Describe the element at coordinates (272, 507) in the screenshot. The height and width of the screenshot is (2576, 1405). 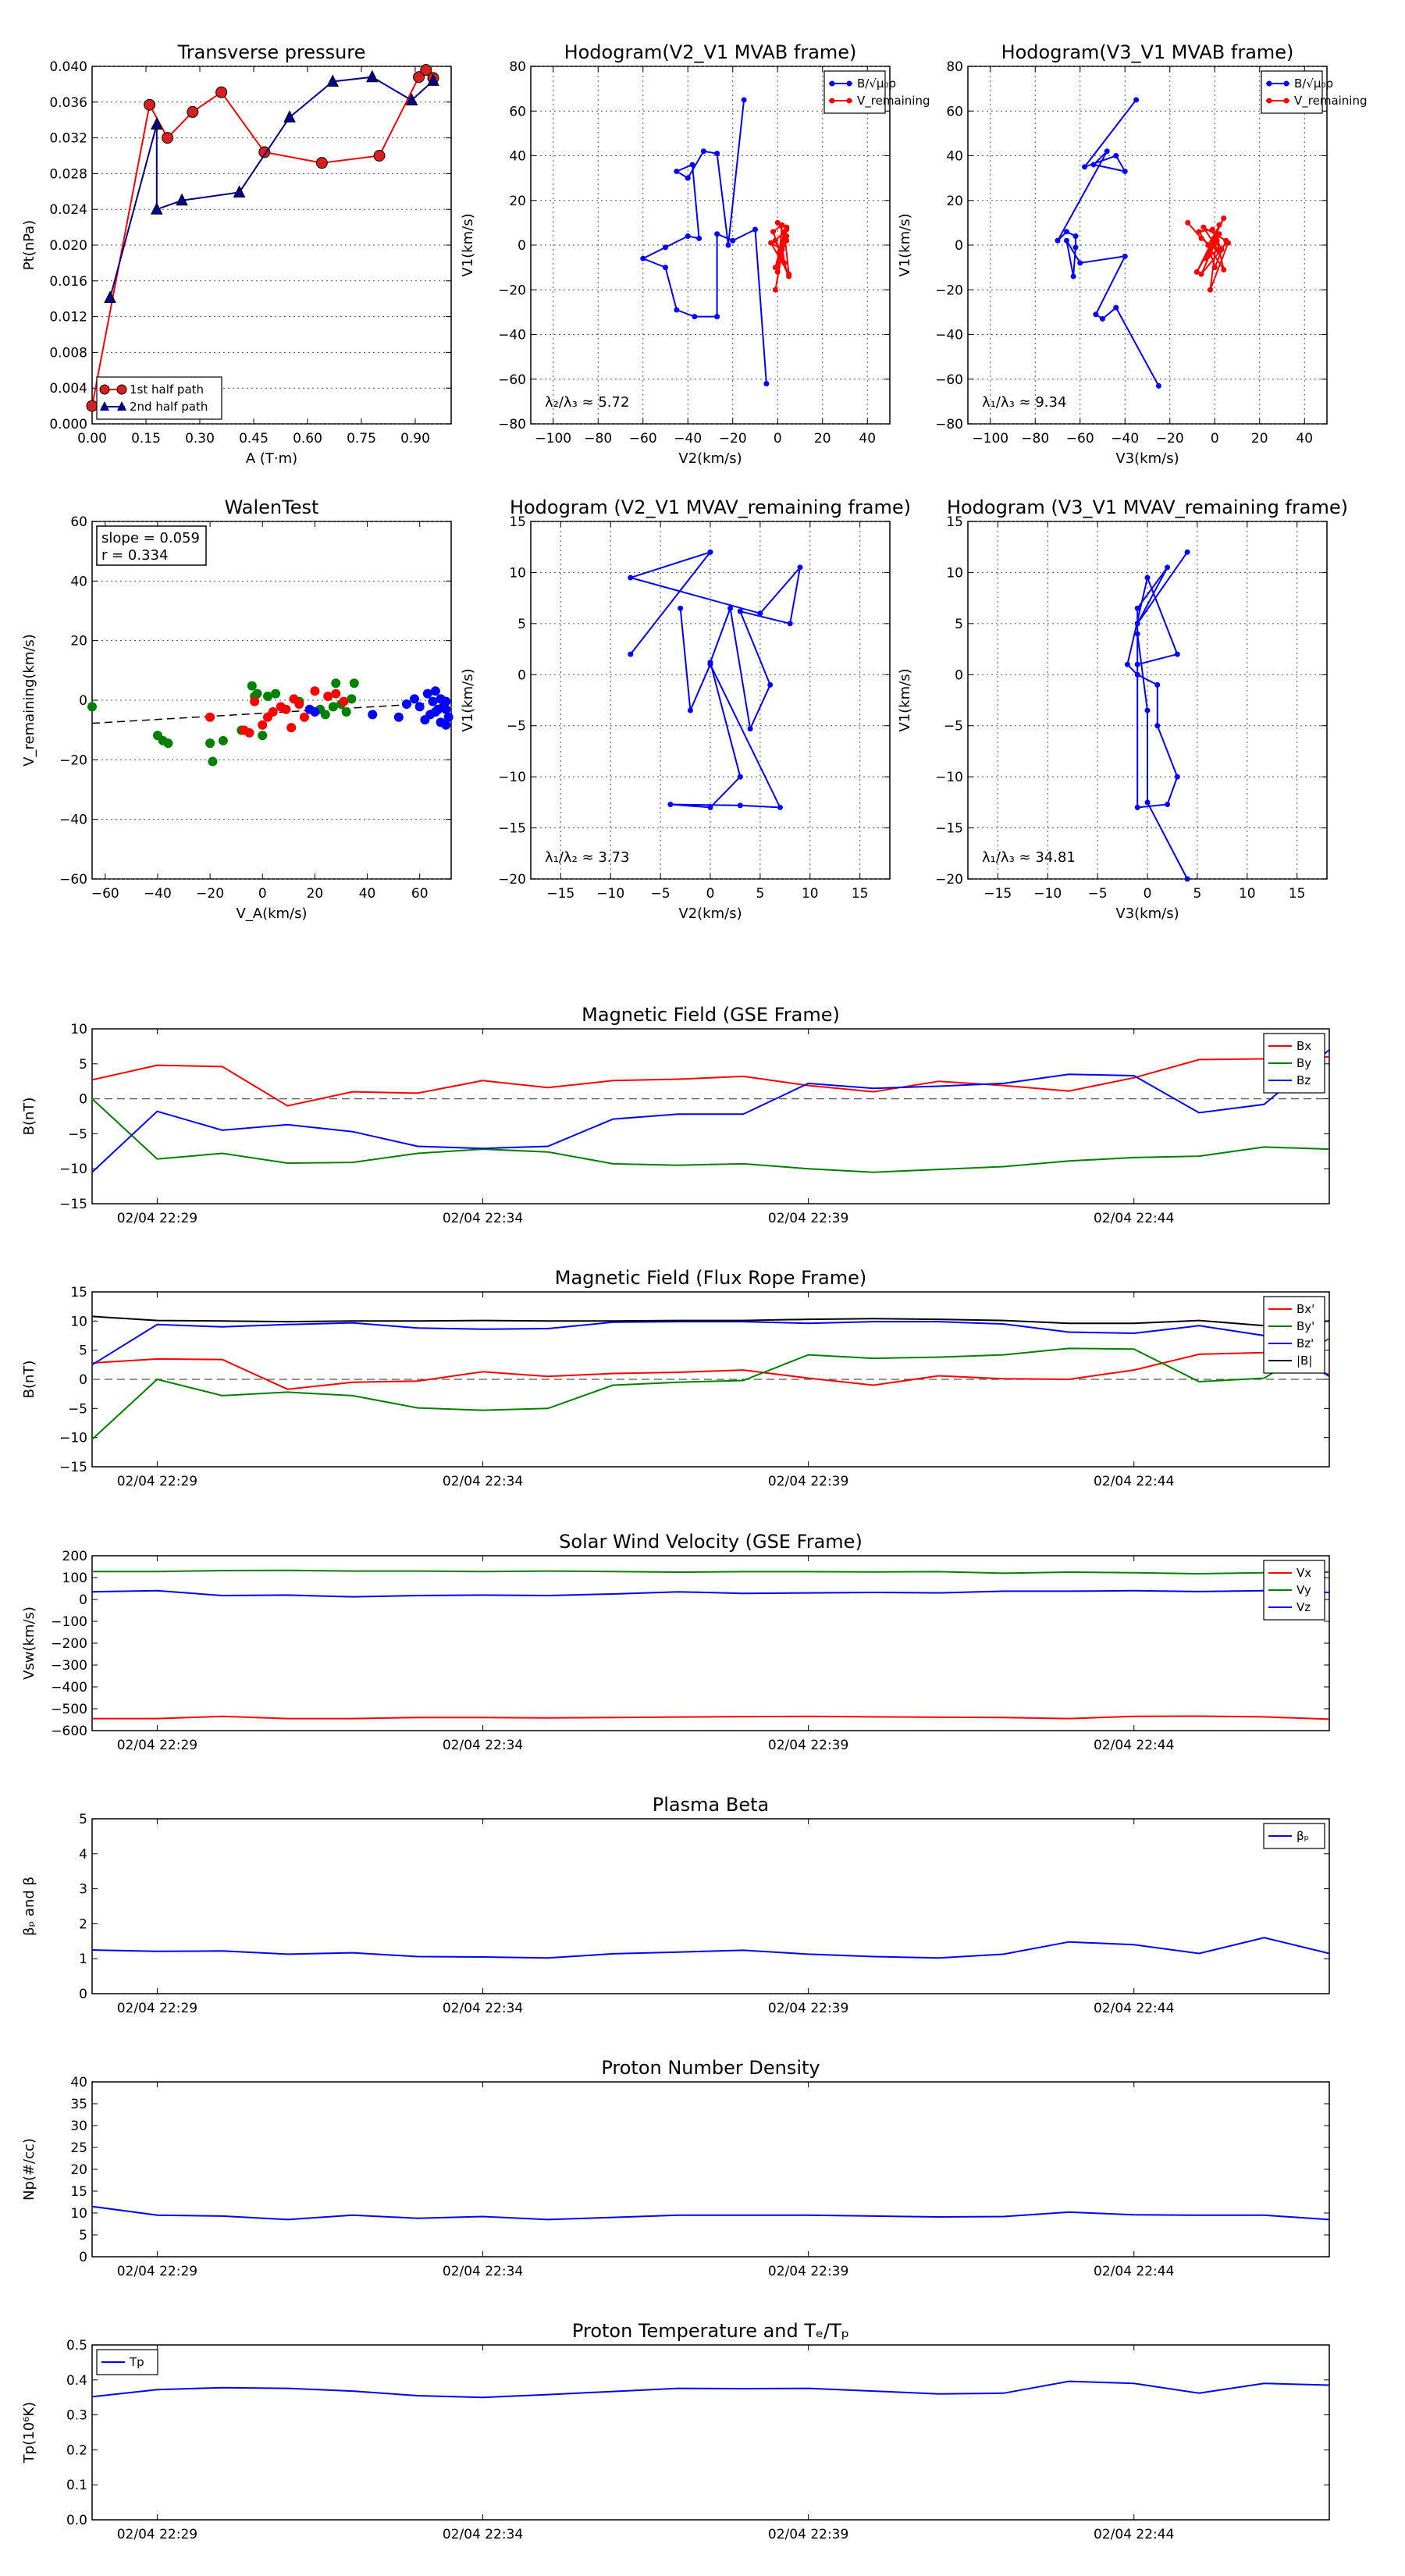
I see `chart-title: WalenTest` at that location.